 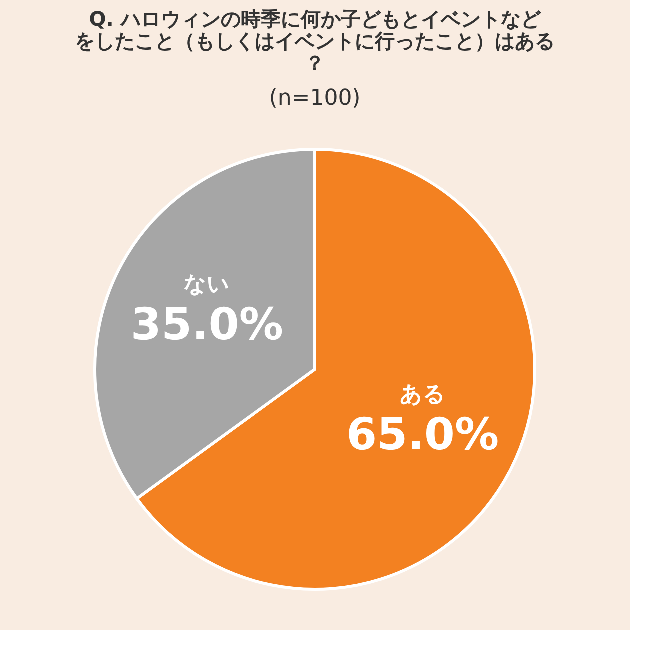 What do you see at coordinates (207, 285) in the screenshot?
I see `slice-label: ない` at bounding box center [207, 285].